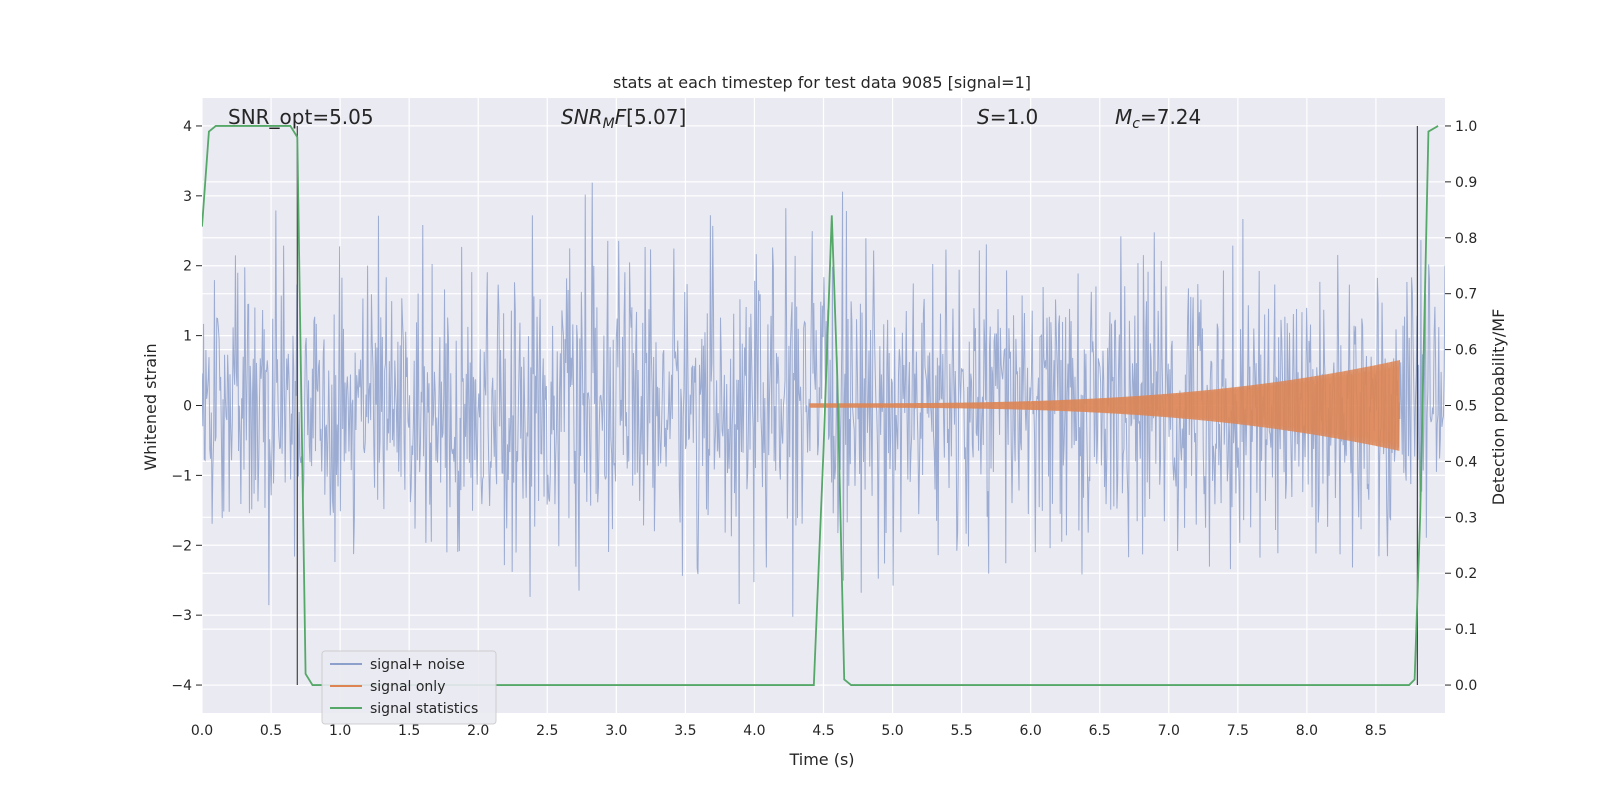  I want to click on x-tick-label: 6.5, so click(1100, 731).